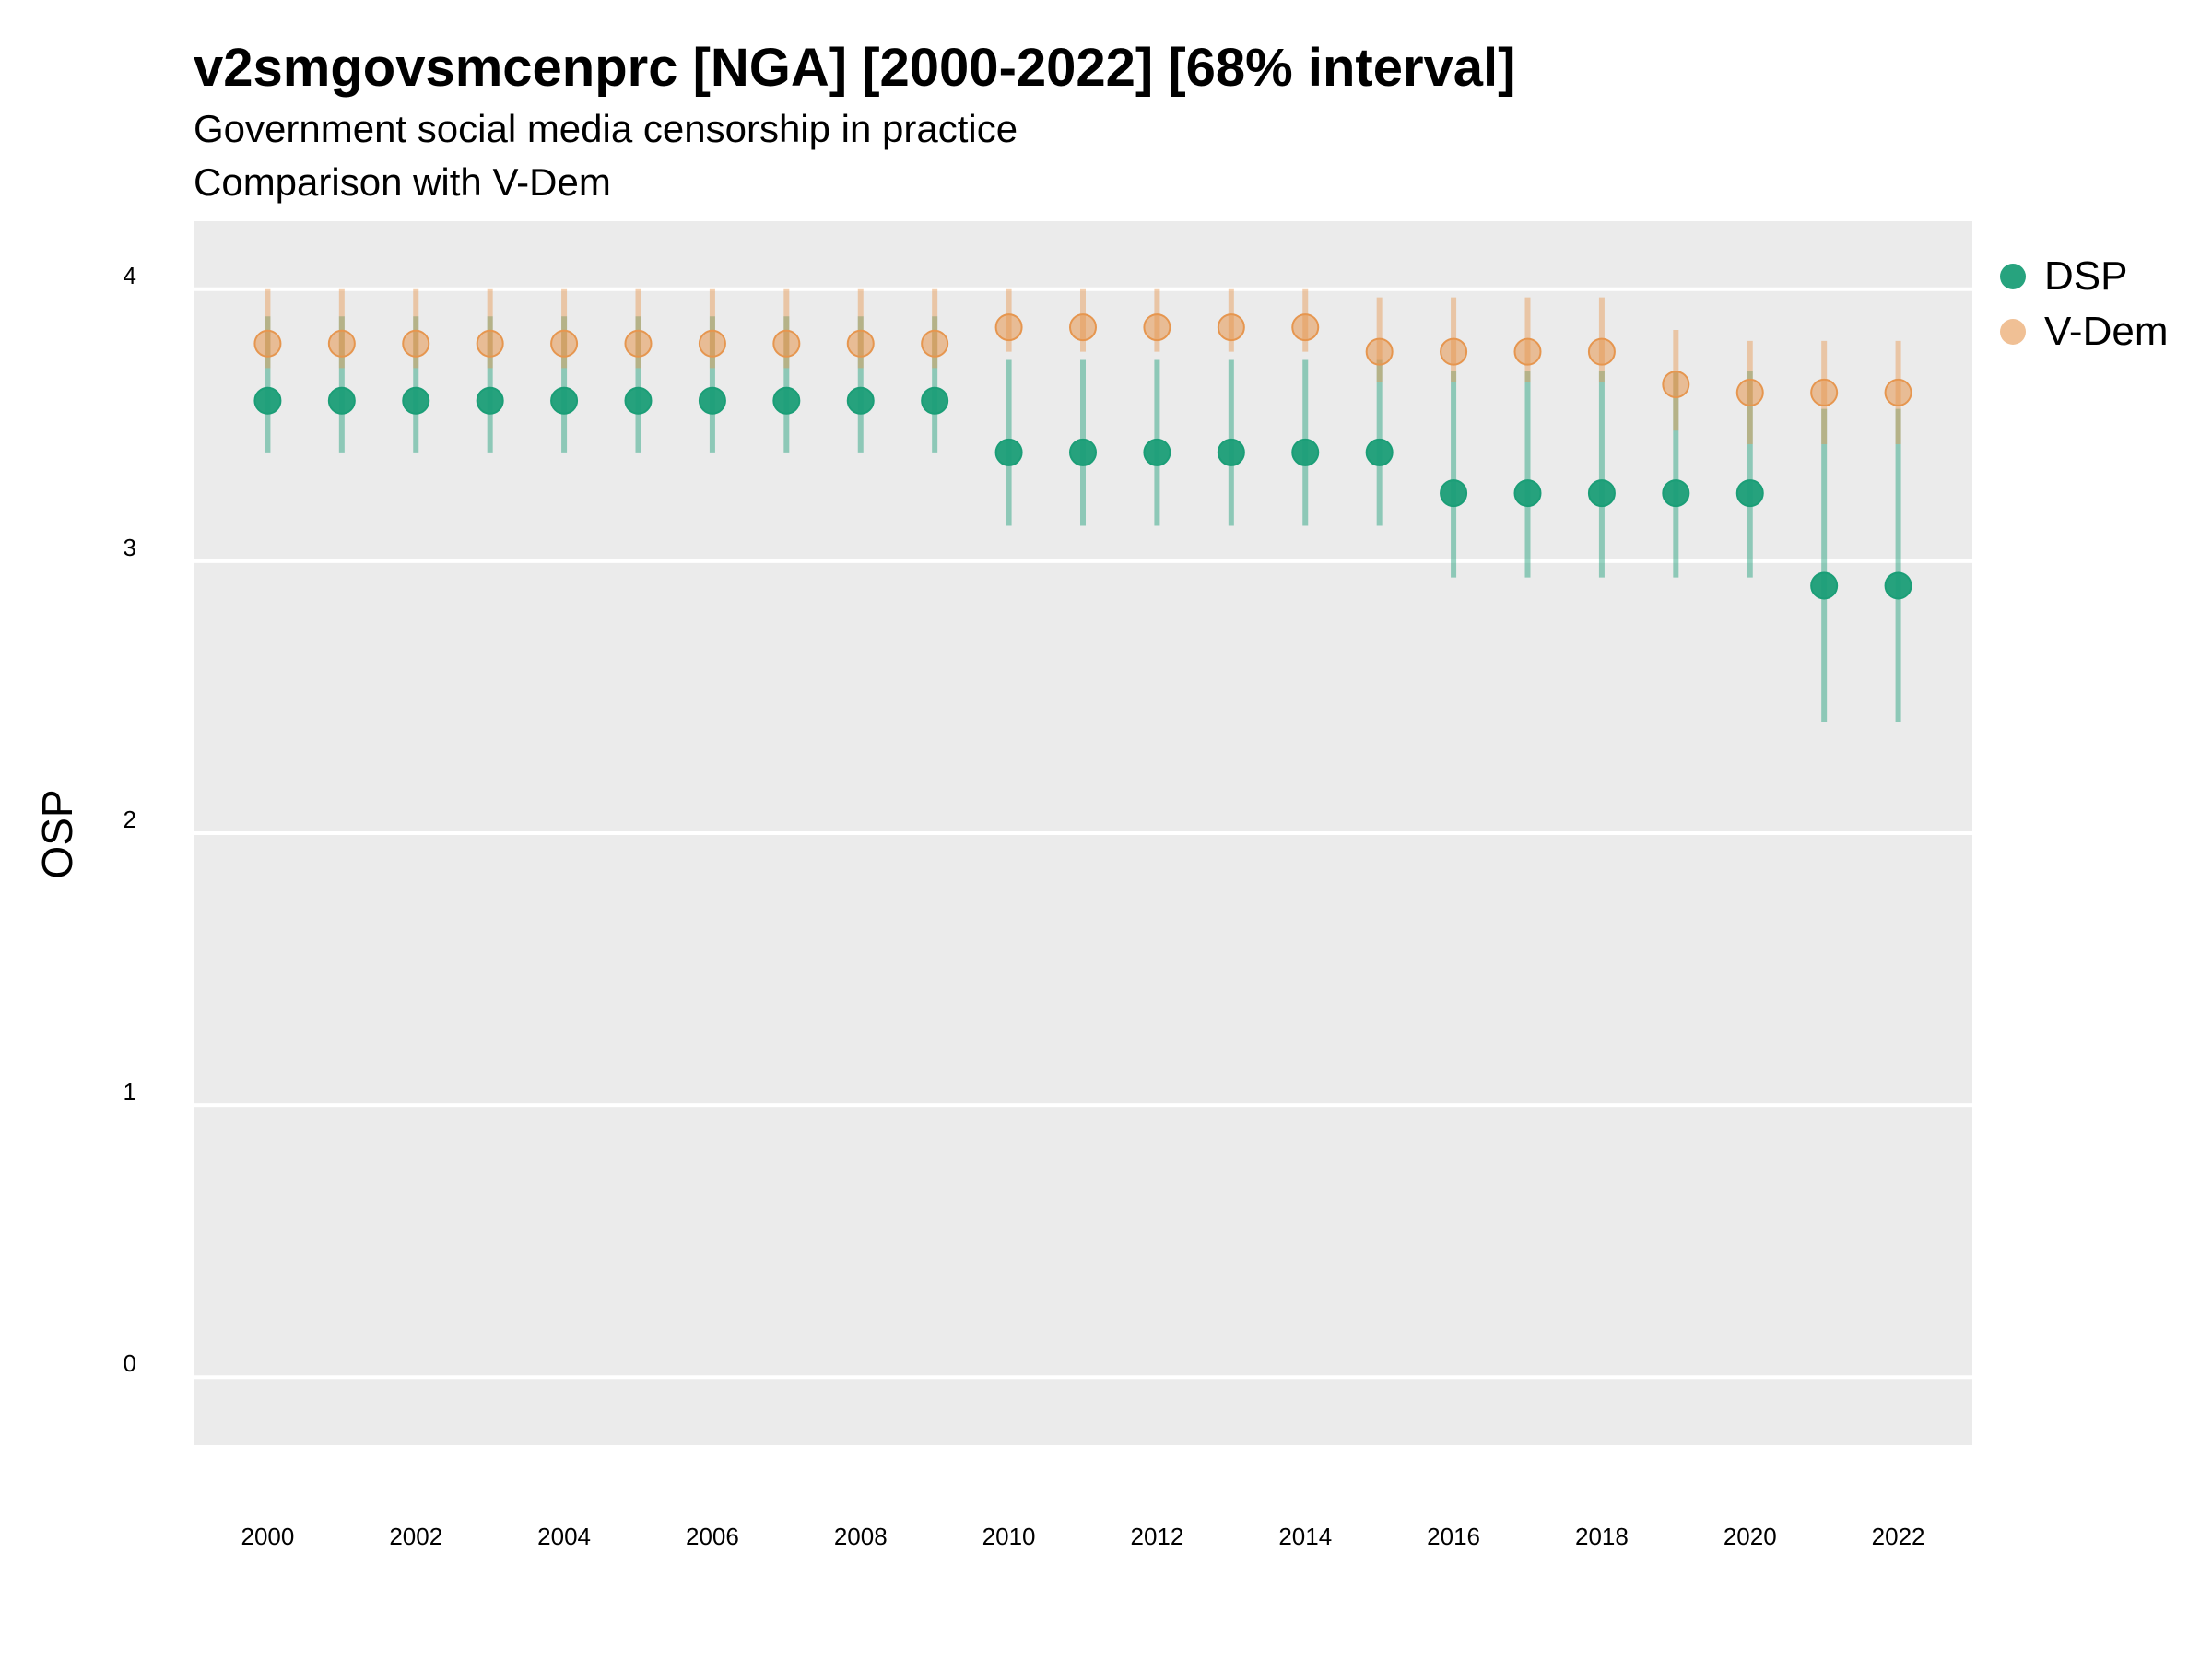  I want to click on x-tick-label-2004: 2004, so click(564, 1536).